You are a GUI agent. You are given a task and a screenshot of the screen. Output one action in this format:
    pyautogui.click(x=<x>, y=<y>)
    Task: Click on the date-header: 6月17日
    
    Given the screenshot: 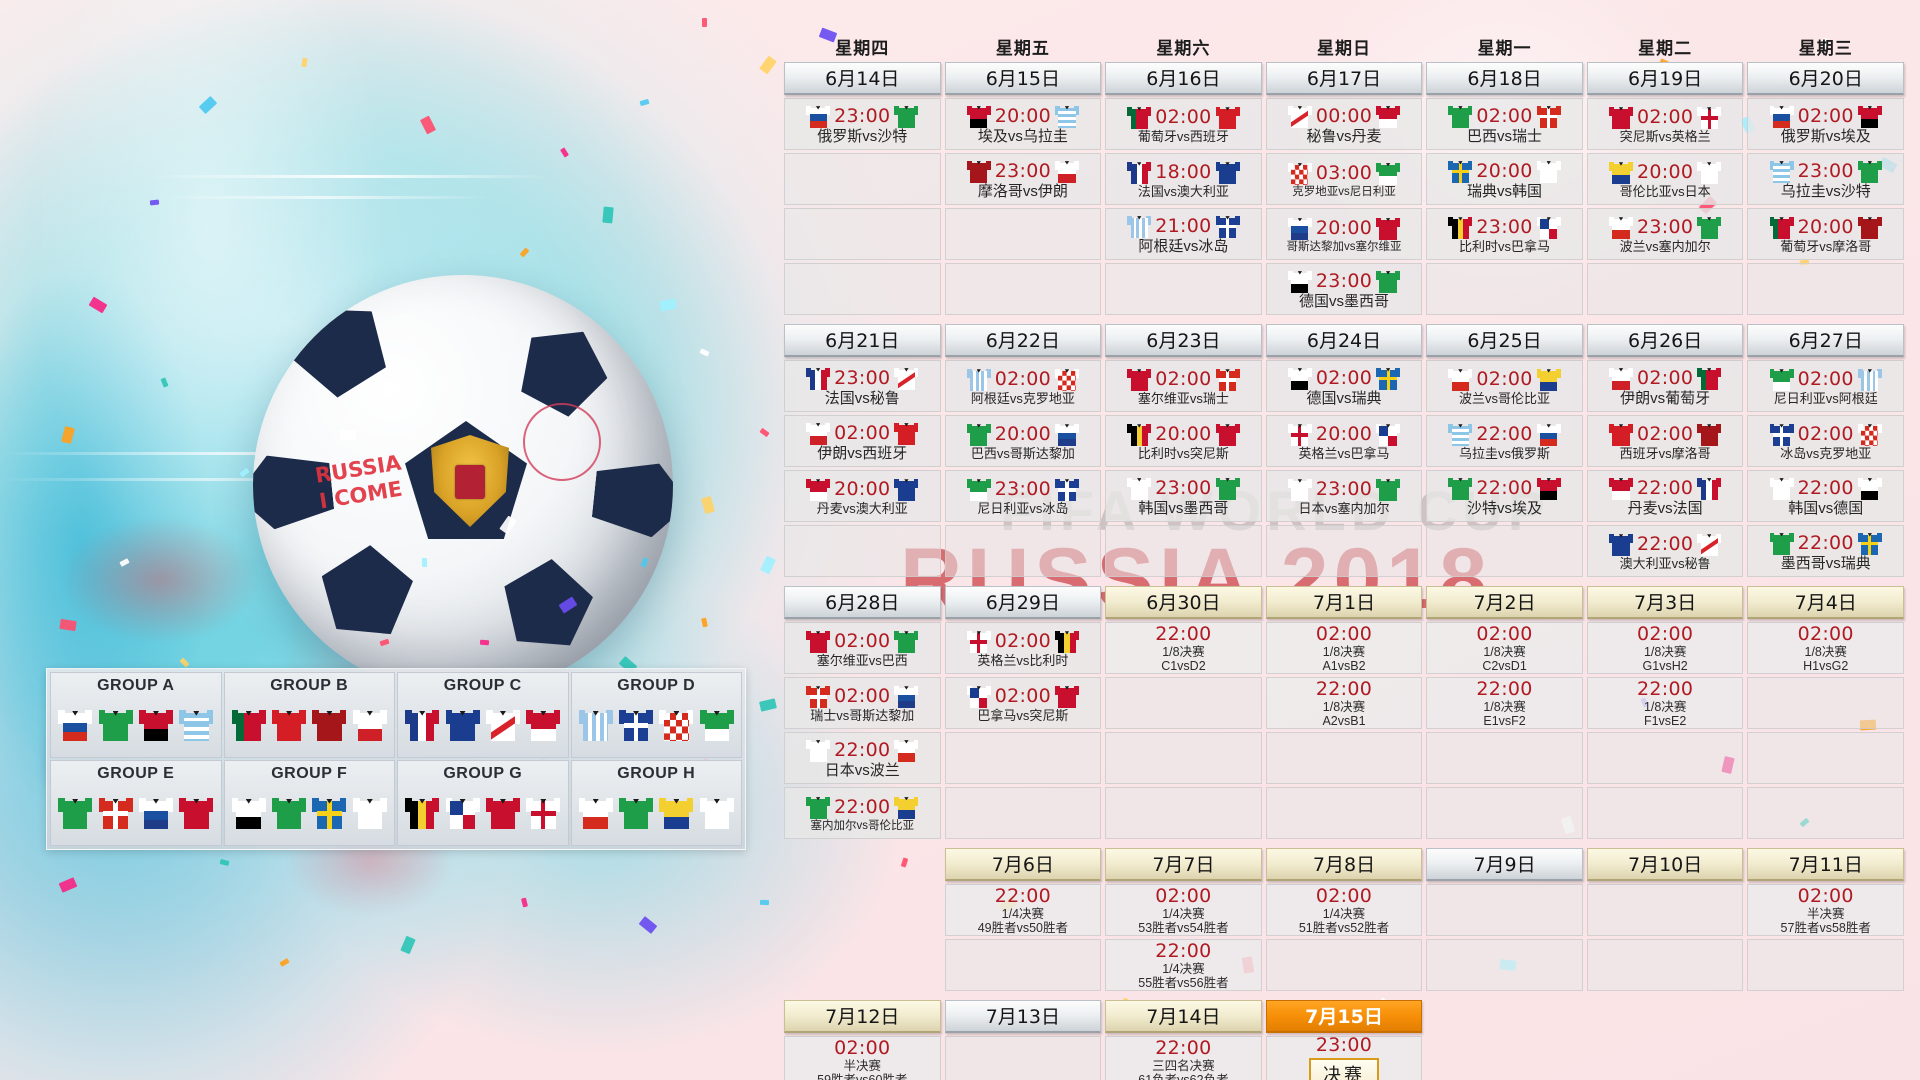 What is the action you would take?
    pyautogui.click(x=1344, y=78)
    